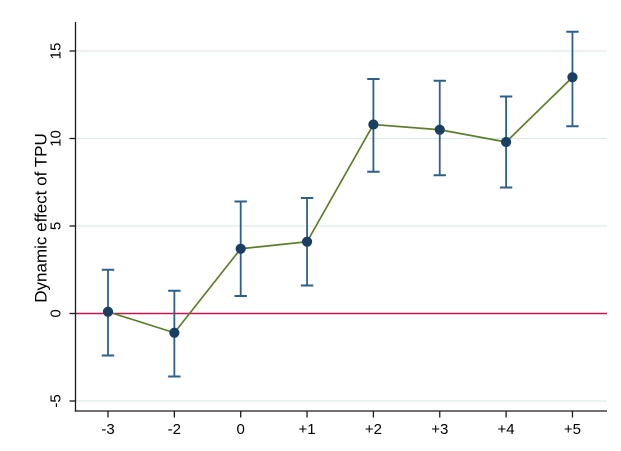 The image size is (621, 451). Describe the element at coordinates (506, 429) in the screenshot. I see `x-tick-label: +4` at that location.